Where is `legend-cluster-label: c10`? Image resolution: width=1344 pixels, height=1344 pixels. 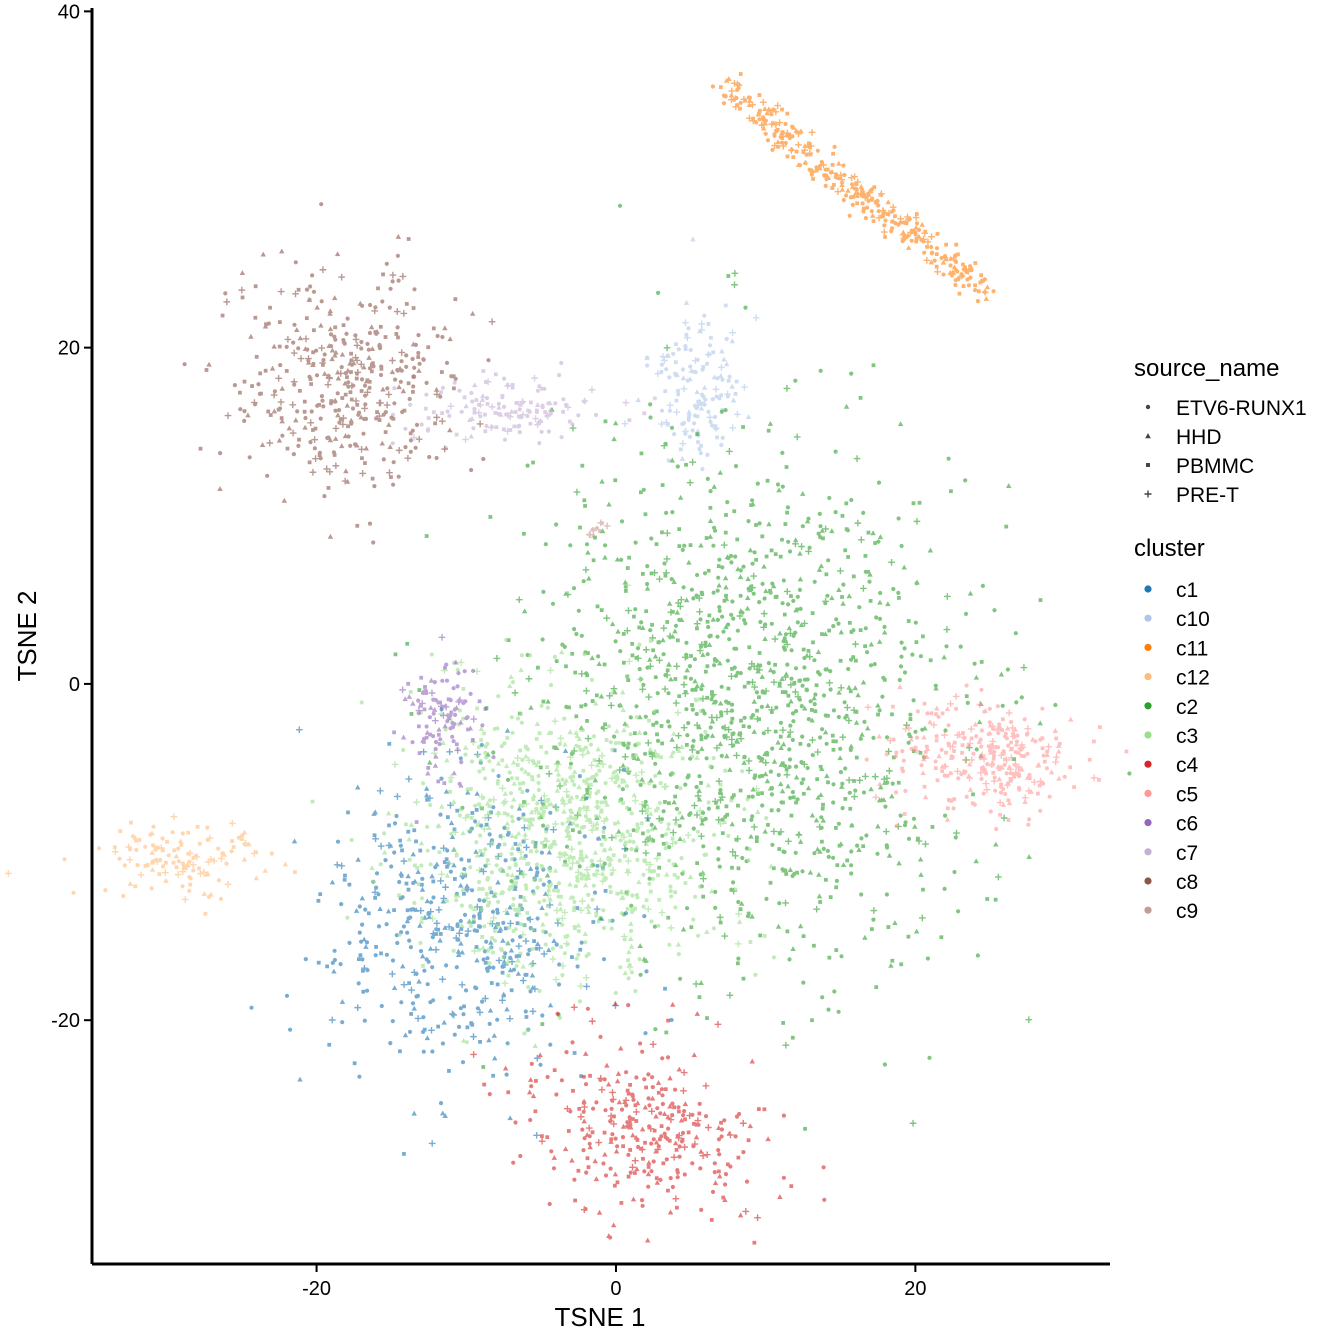
legend-cluster-label: c10 is located at coordinates (1193, 619).